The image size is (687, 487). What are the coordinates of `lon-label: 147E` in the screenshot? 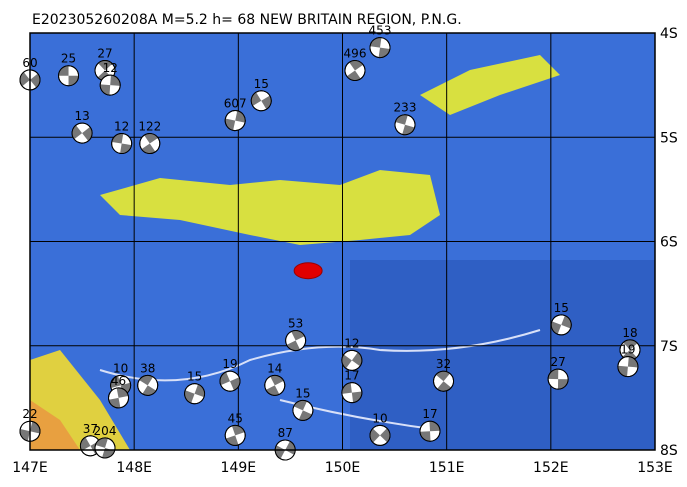 It's located at (30, 468).